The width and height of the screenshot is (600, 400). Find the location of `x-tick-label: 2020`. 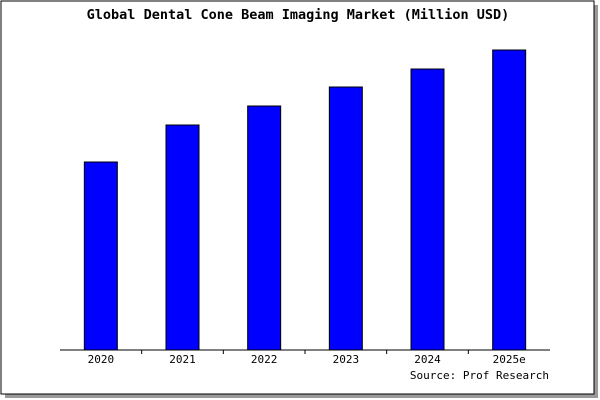

x-tick-label: 2020 is located at coordinates (101, 359).